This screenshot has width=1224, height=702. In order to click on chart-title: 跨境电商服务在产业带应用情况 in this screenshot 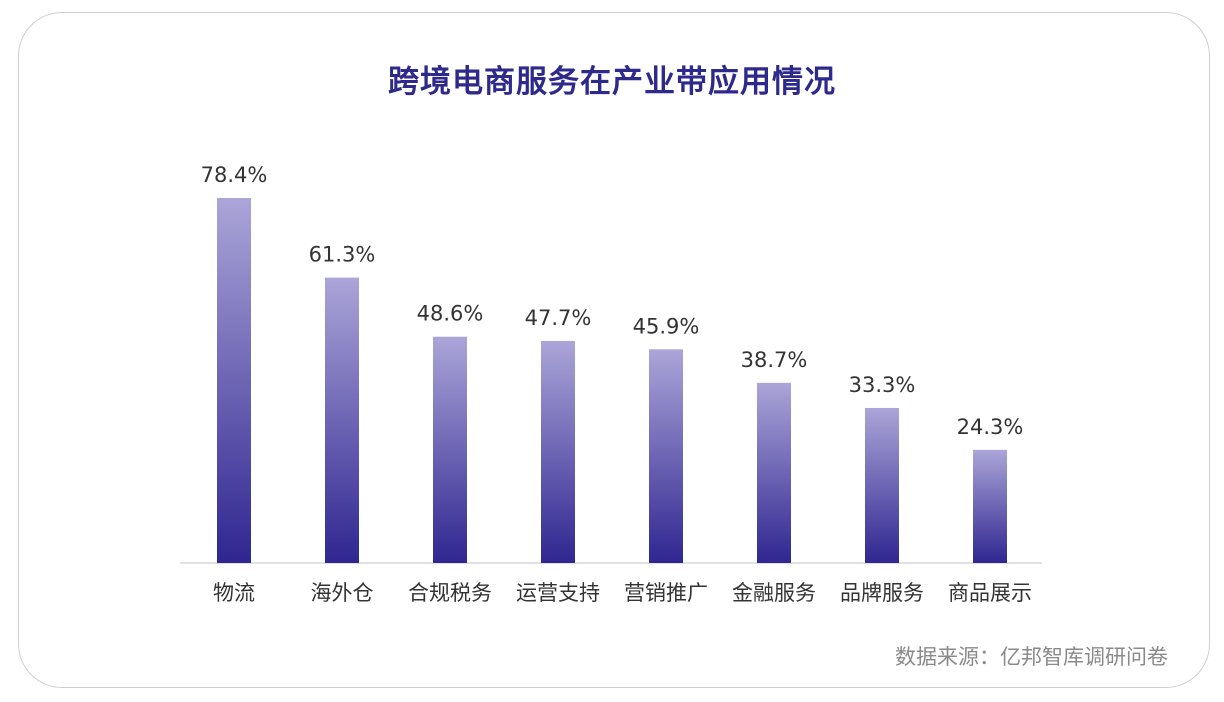, I will do `click(612, 82)`.